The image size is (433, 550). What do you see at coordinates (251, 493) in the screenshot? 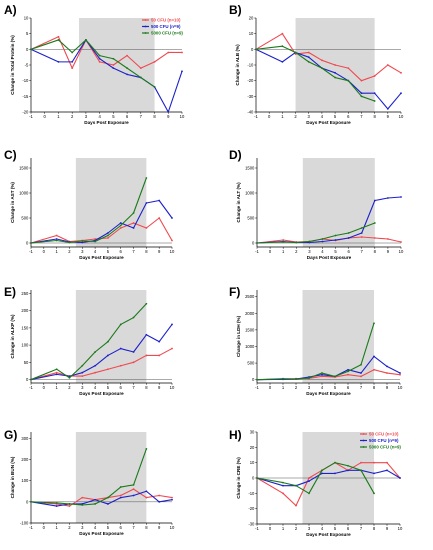
I see `y-tick-label: -10` at bounding box center [251, 493].